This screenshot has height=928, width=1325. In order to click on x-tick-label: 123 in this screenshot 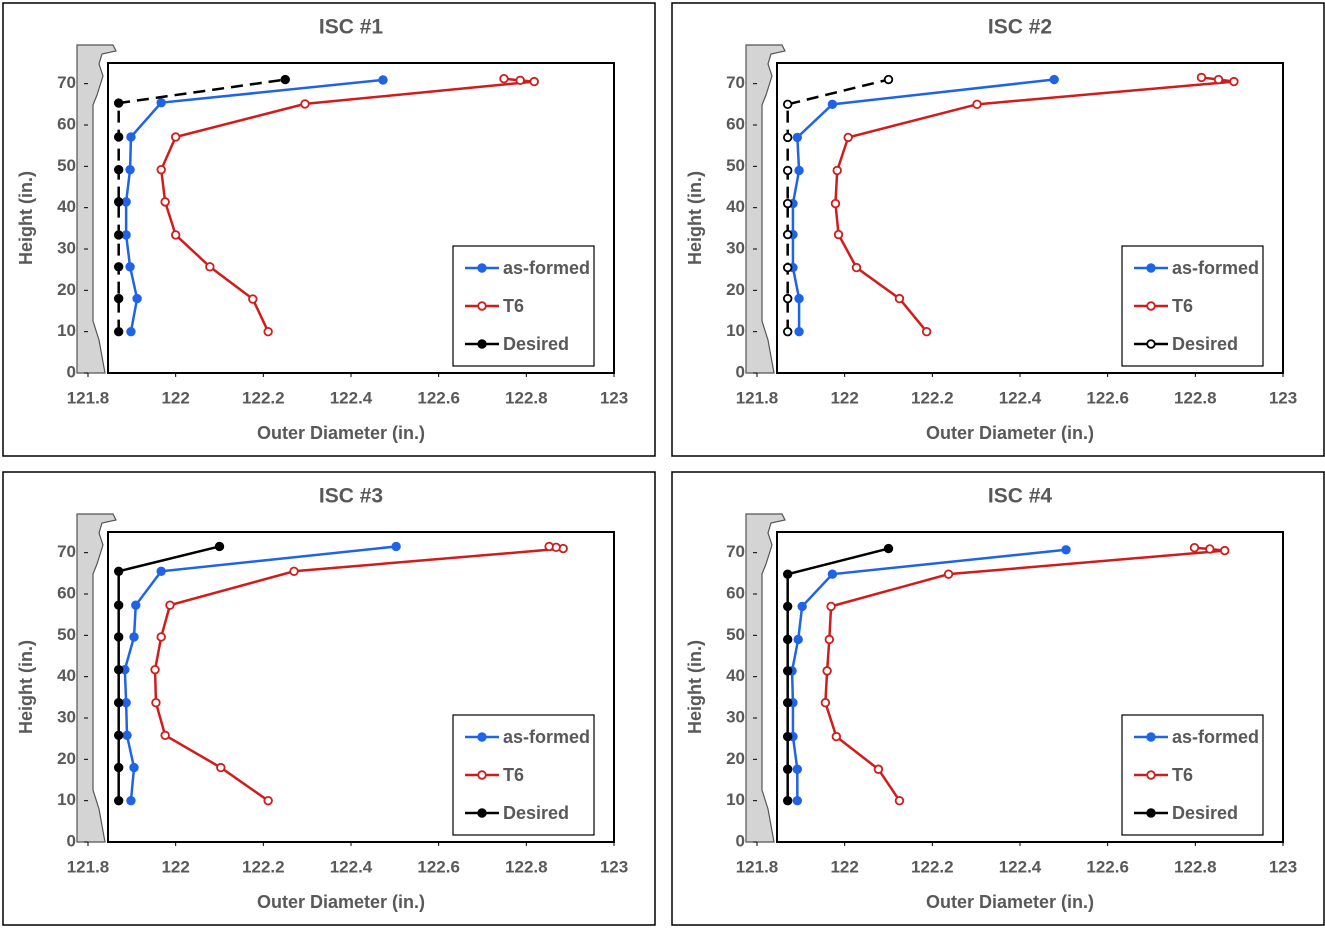, I will do `click(1283, 397)`.